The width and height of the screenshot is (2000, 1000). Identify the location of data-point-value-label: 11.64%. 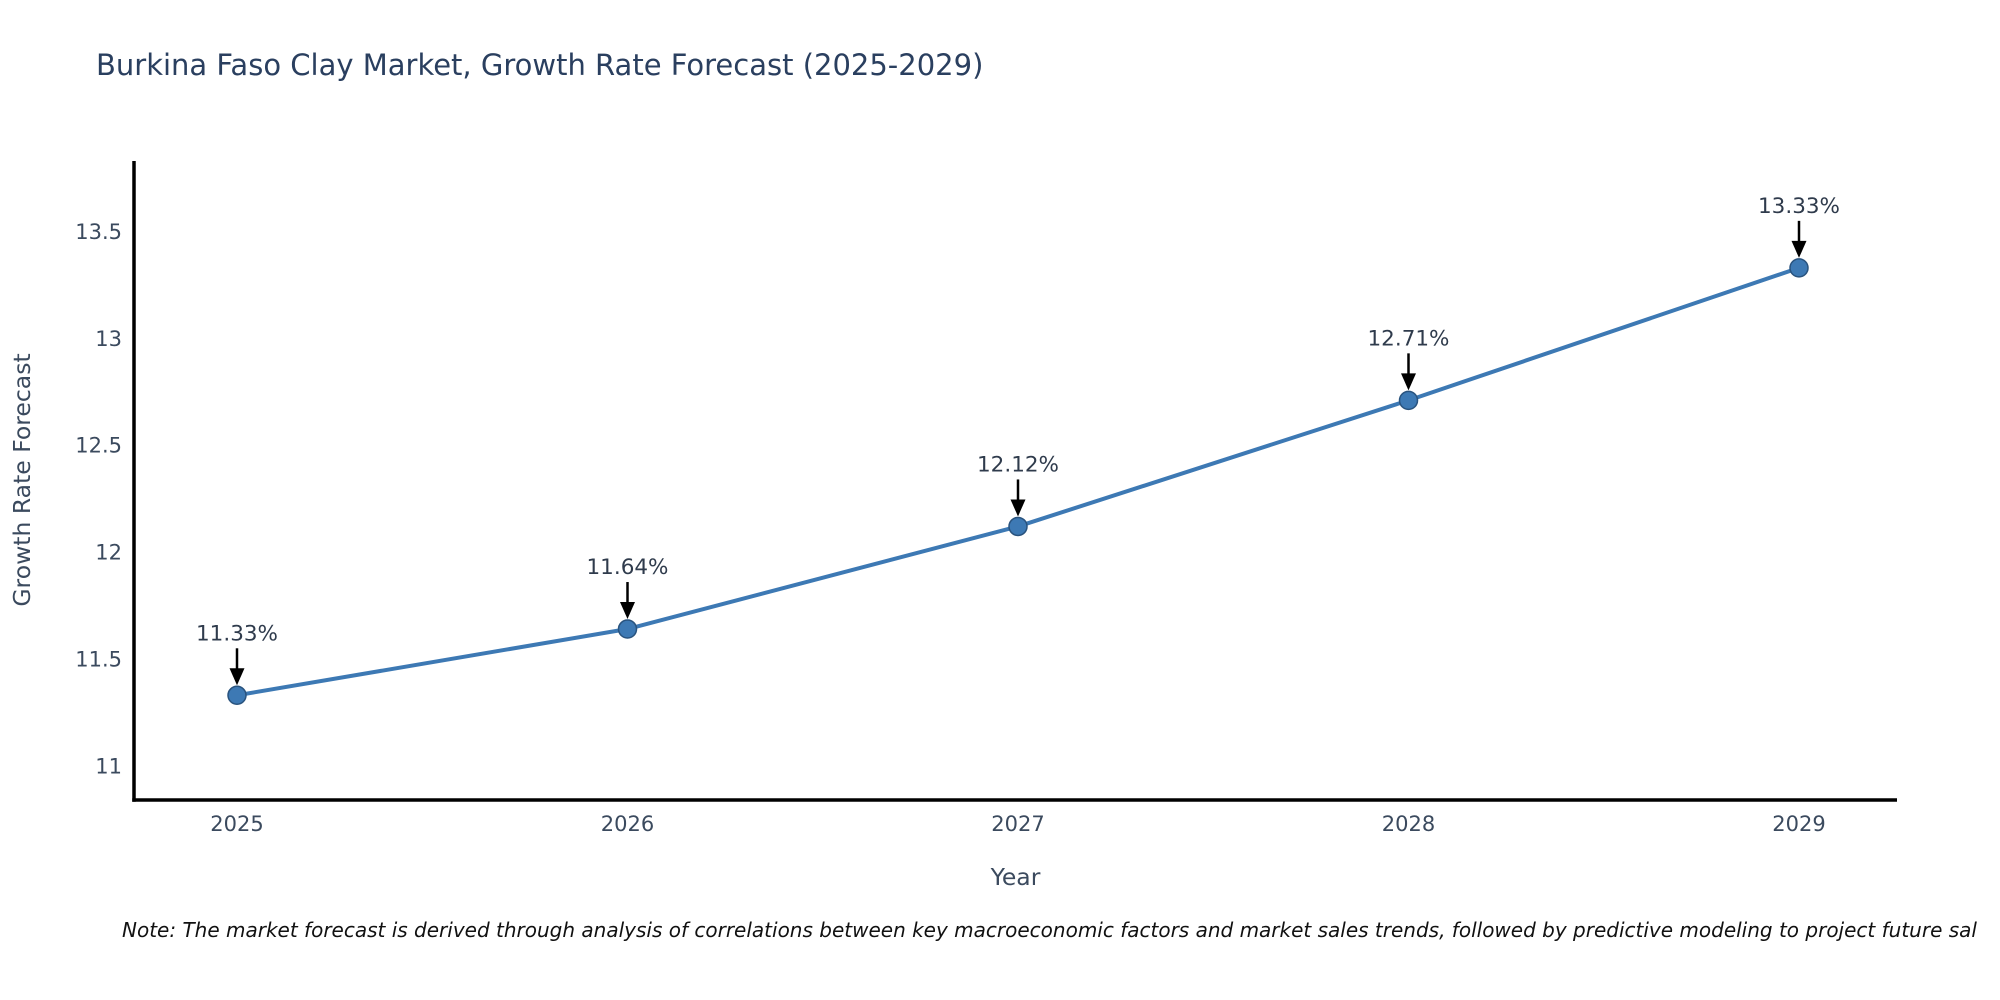
(628, 567).